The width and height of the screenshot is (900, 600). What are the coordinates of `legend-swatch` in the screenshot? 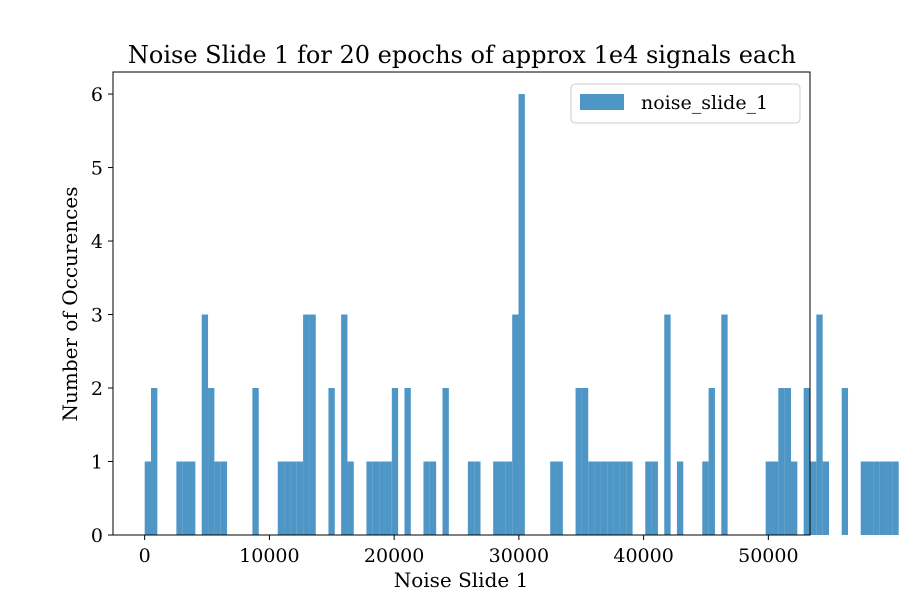 It's located at (602, 102).